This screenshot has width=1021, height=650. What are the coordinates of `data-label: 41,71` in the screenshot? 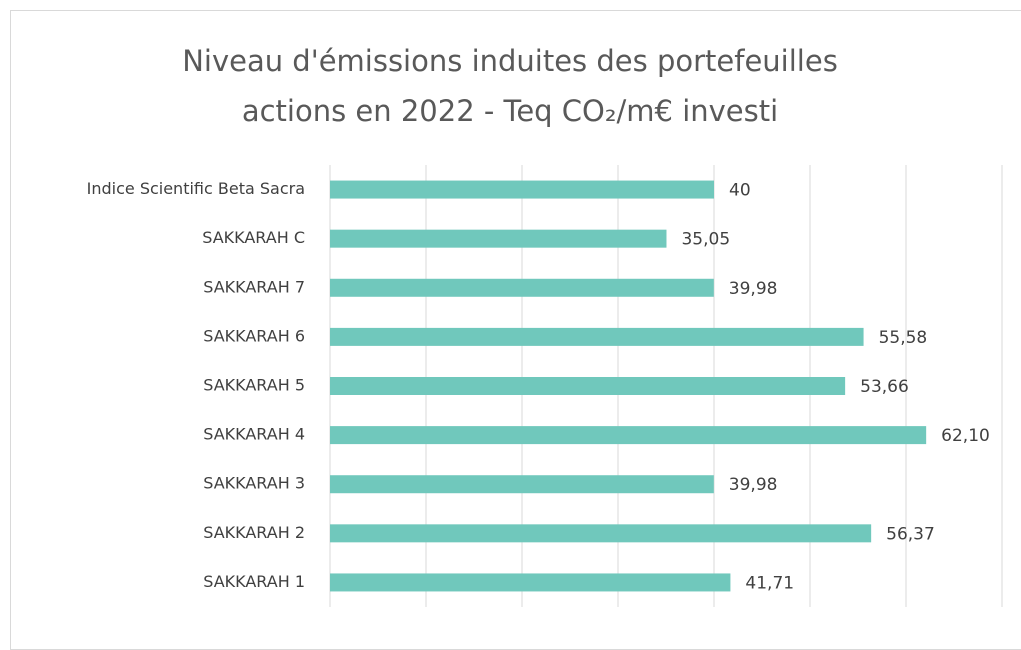 It's located at (769, 583).